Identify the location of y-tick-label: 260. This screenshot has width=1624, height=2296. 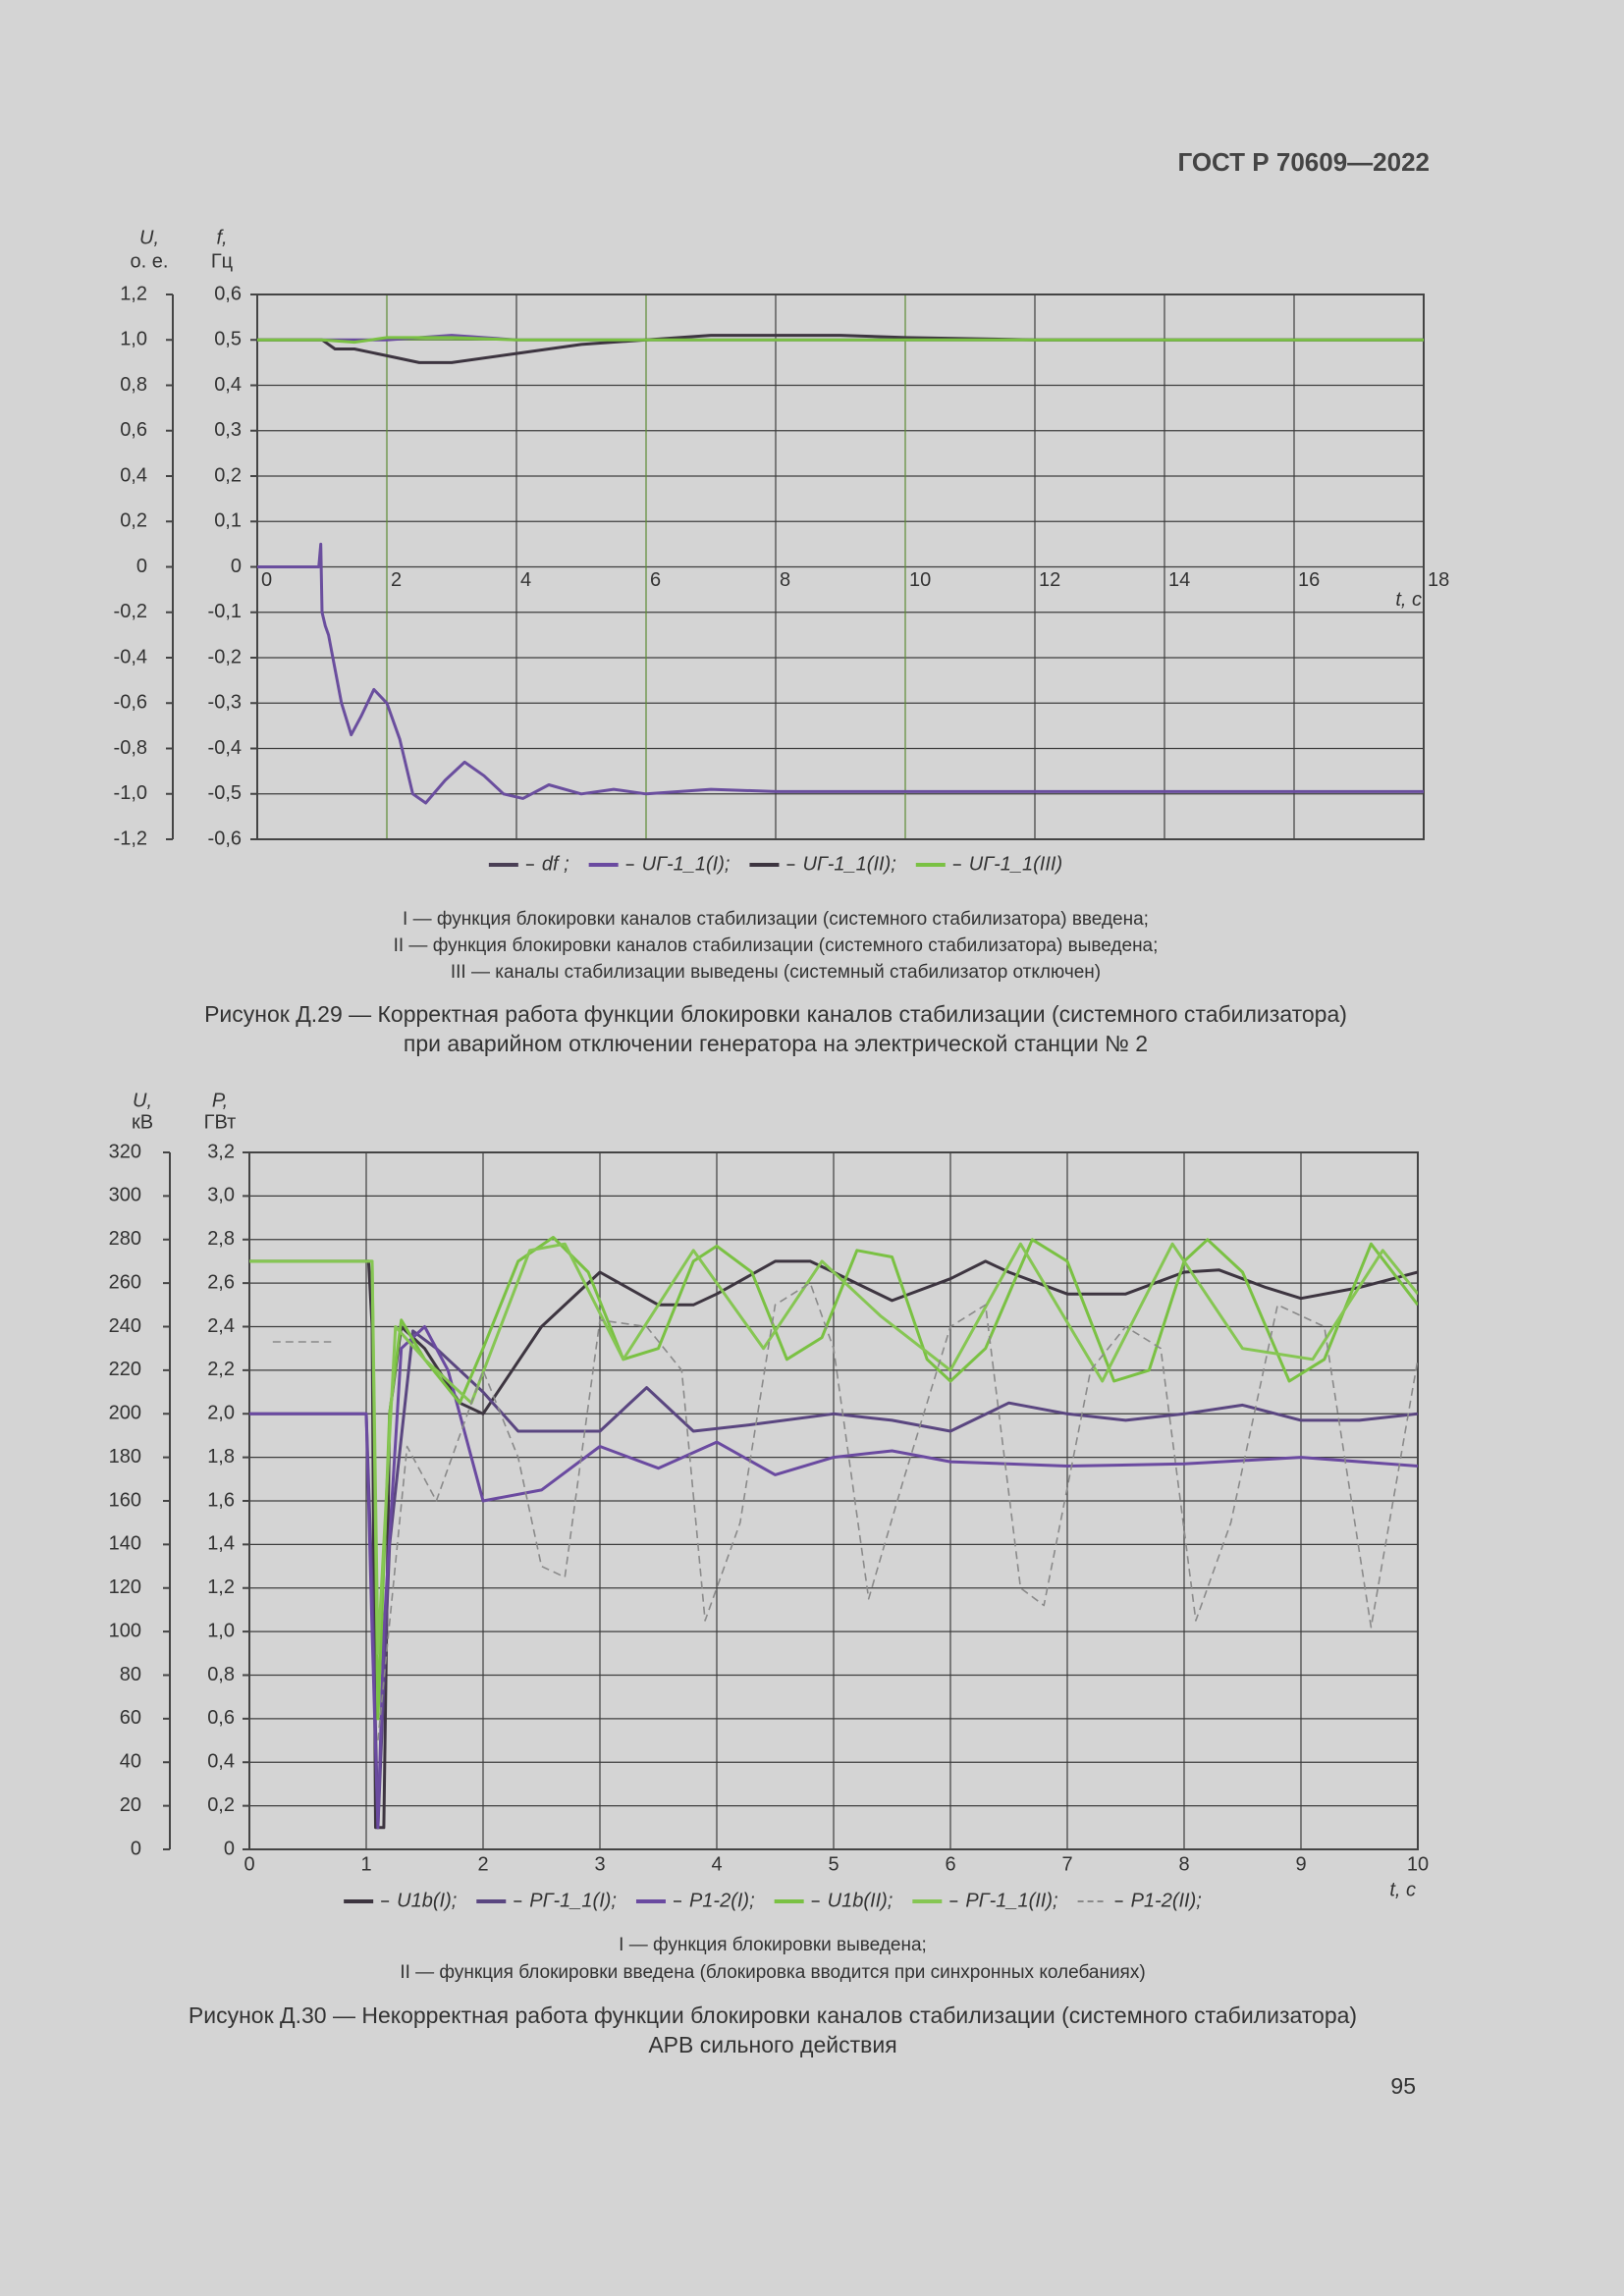
(125, 1282).